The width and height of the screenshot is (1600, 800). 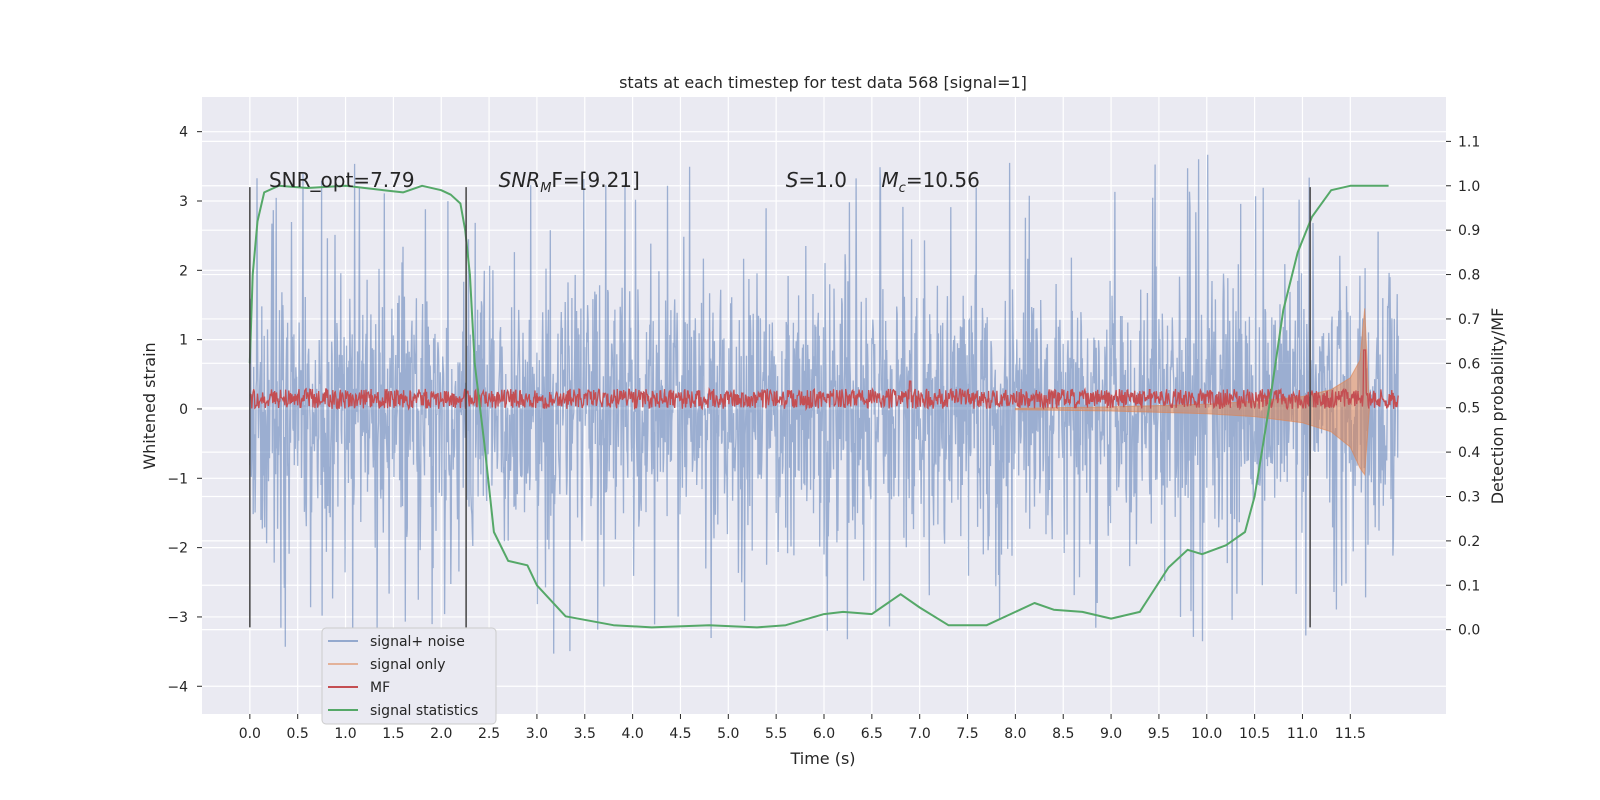 I want to click on legend-label-signal-noise: signal+ noise, so click(x=417, y=642).